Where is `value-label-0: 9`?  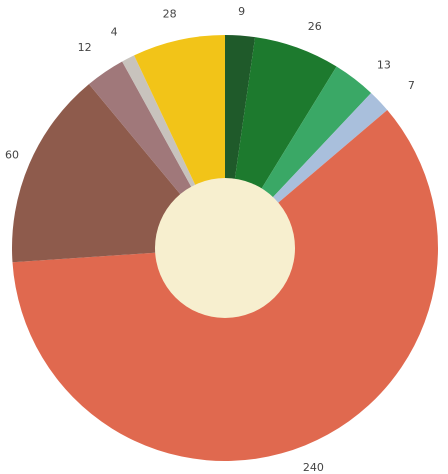
value-label-0: 9 is located at coordinates (241, 11).